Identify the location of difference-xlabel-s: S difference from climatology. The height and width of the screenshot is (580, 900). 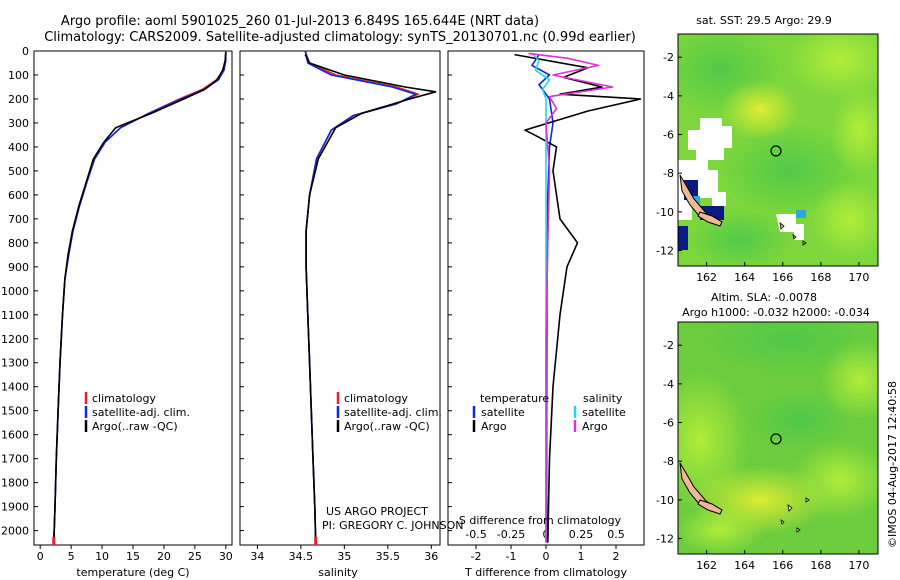
(540, 520).